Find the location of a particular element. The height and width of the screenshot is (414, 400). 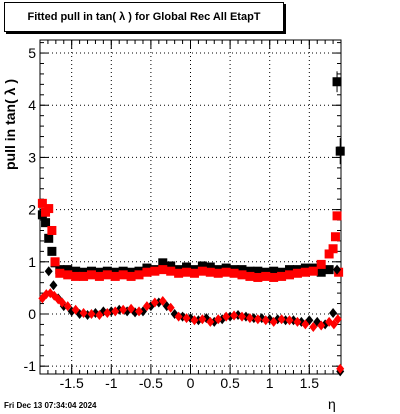

x-tick-label: 0 is located at coordinates (191, 383).